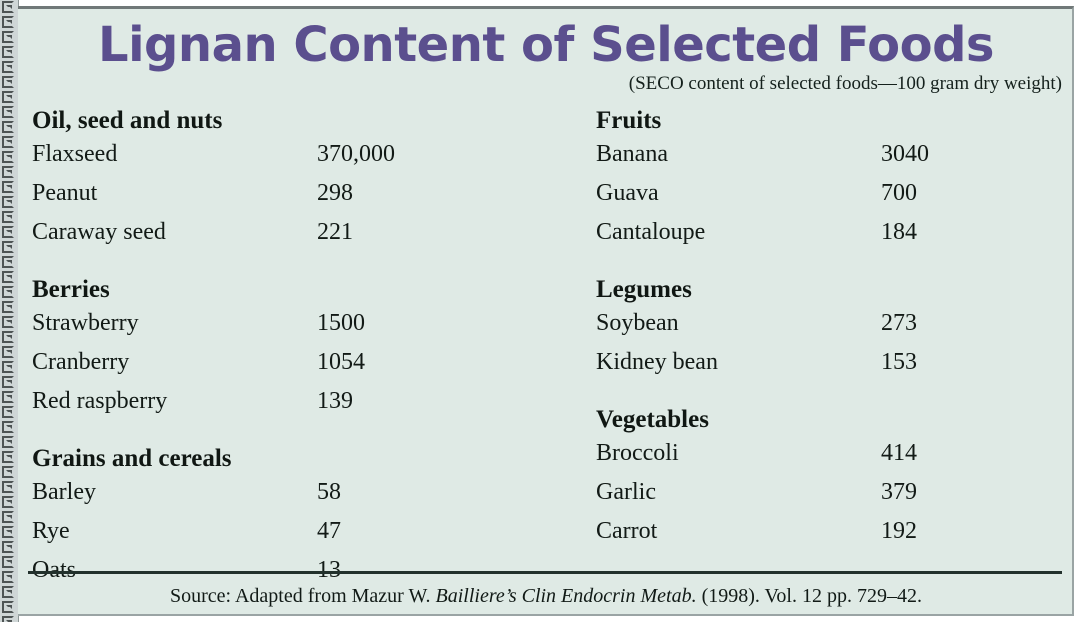 The width and height of the screenshot is (1080, 622). I want to click on seco-value: 192, so click(899, 531).